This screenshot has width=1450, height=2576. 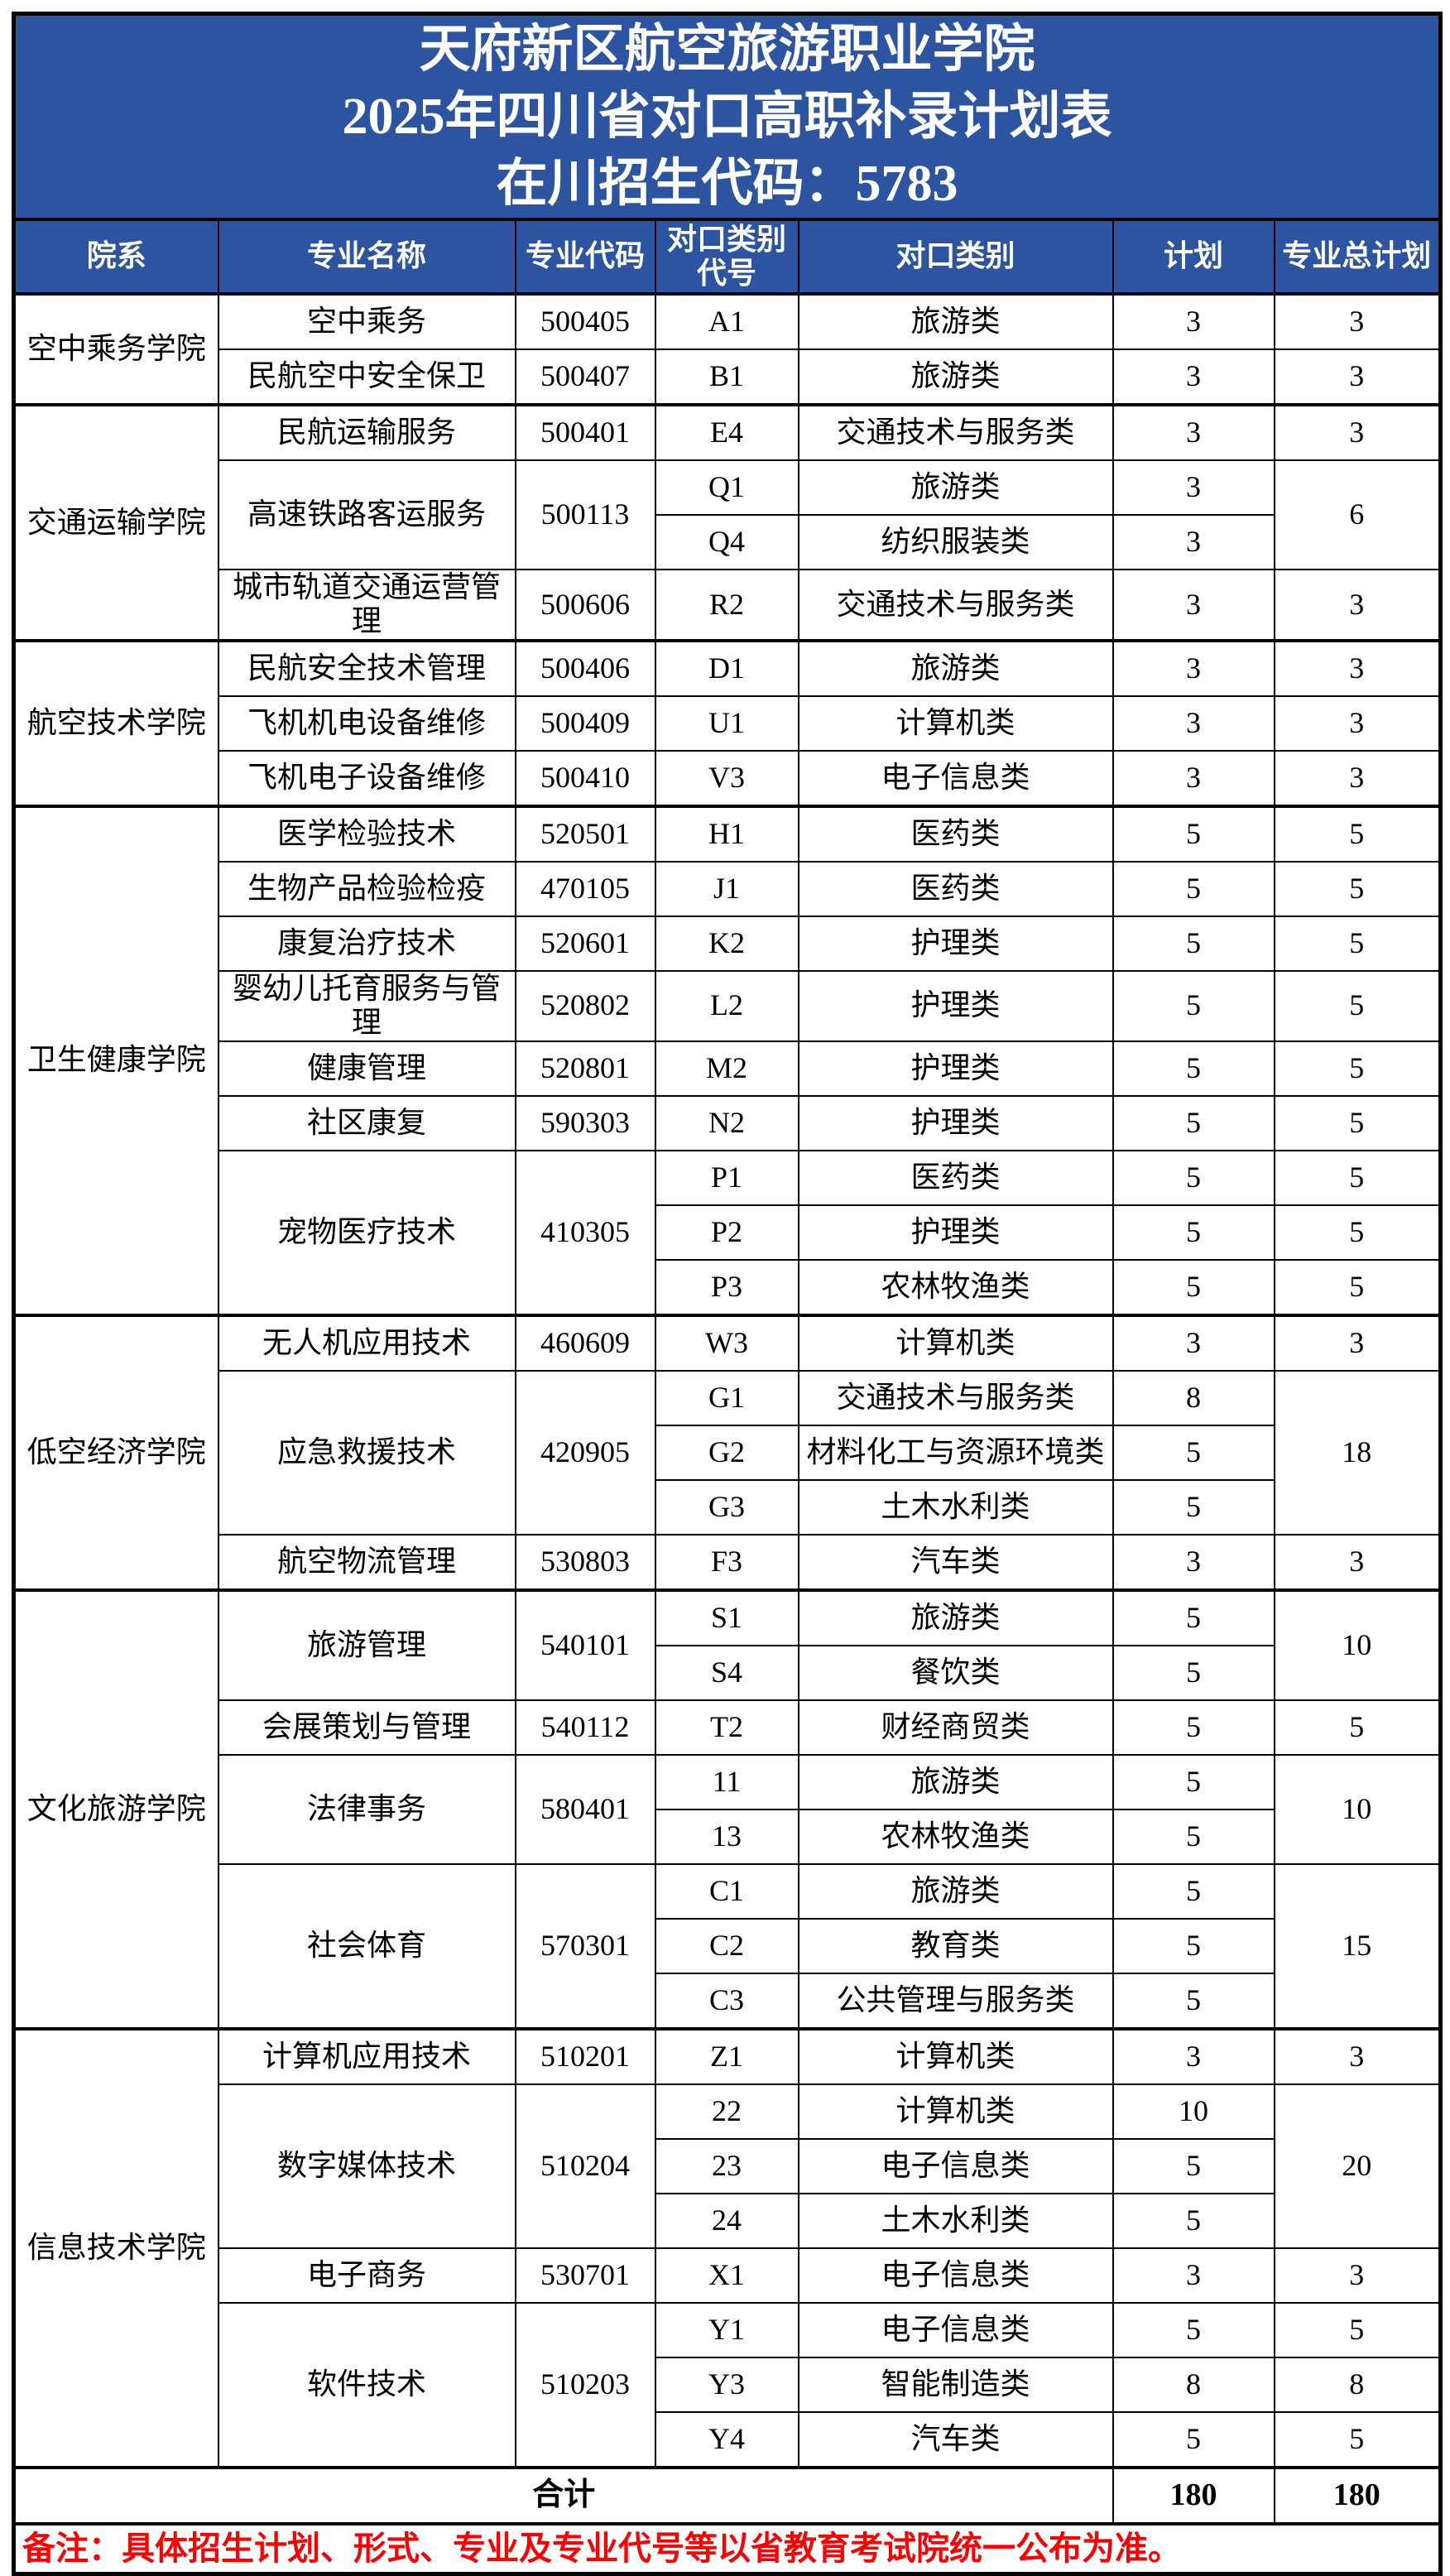 What do you see at coordinates (116, 722) in the screenshot?
I see `college-cell: 航空技术学院` at bounding box center [116, 722].